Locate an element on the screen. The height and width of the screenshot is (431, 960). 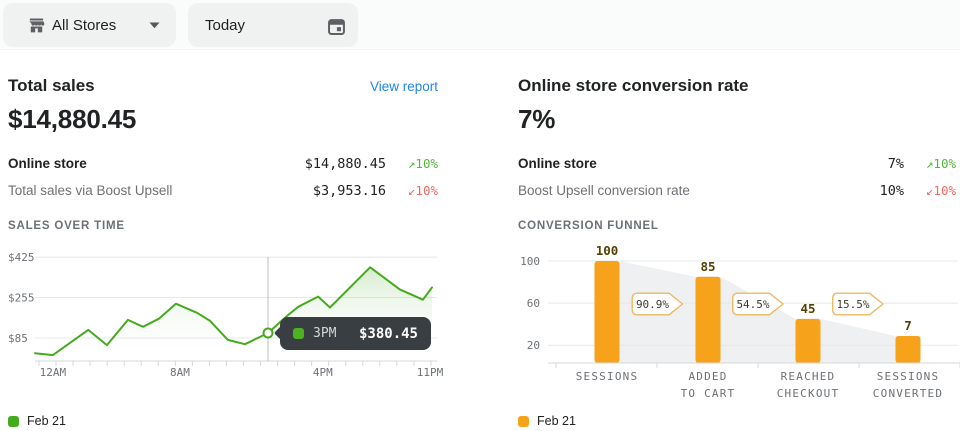
svg-text: 60 is located at coordinates (533, 303).